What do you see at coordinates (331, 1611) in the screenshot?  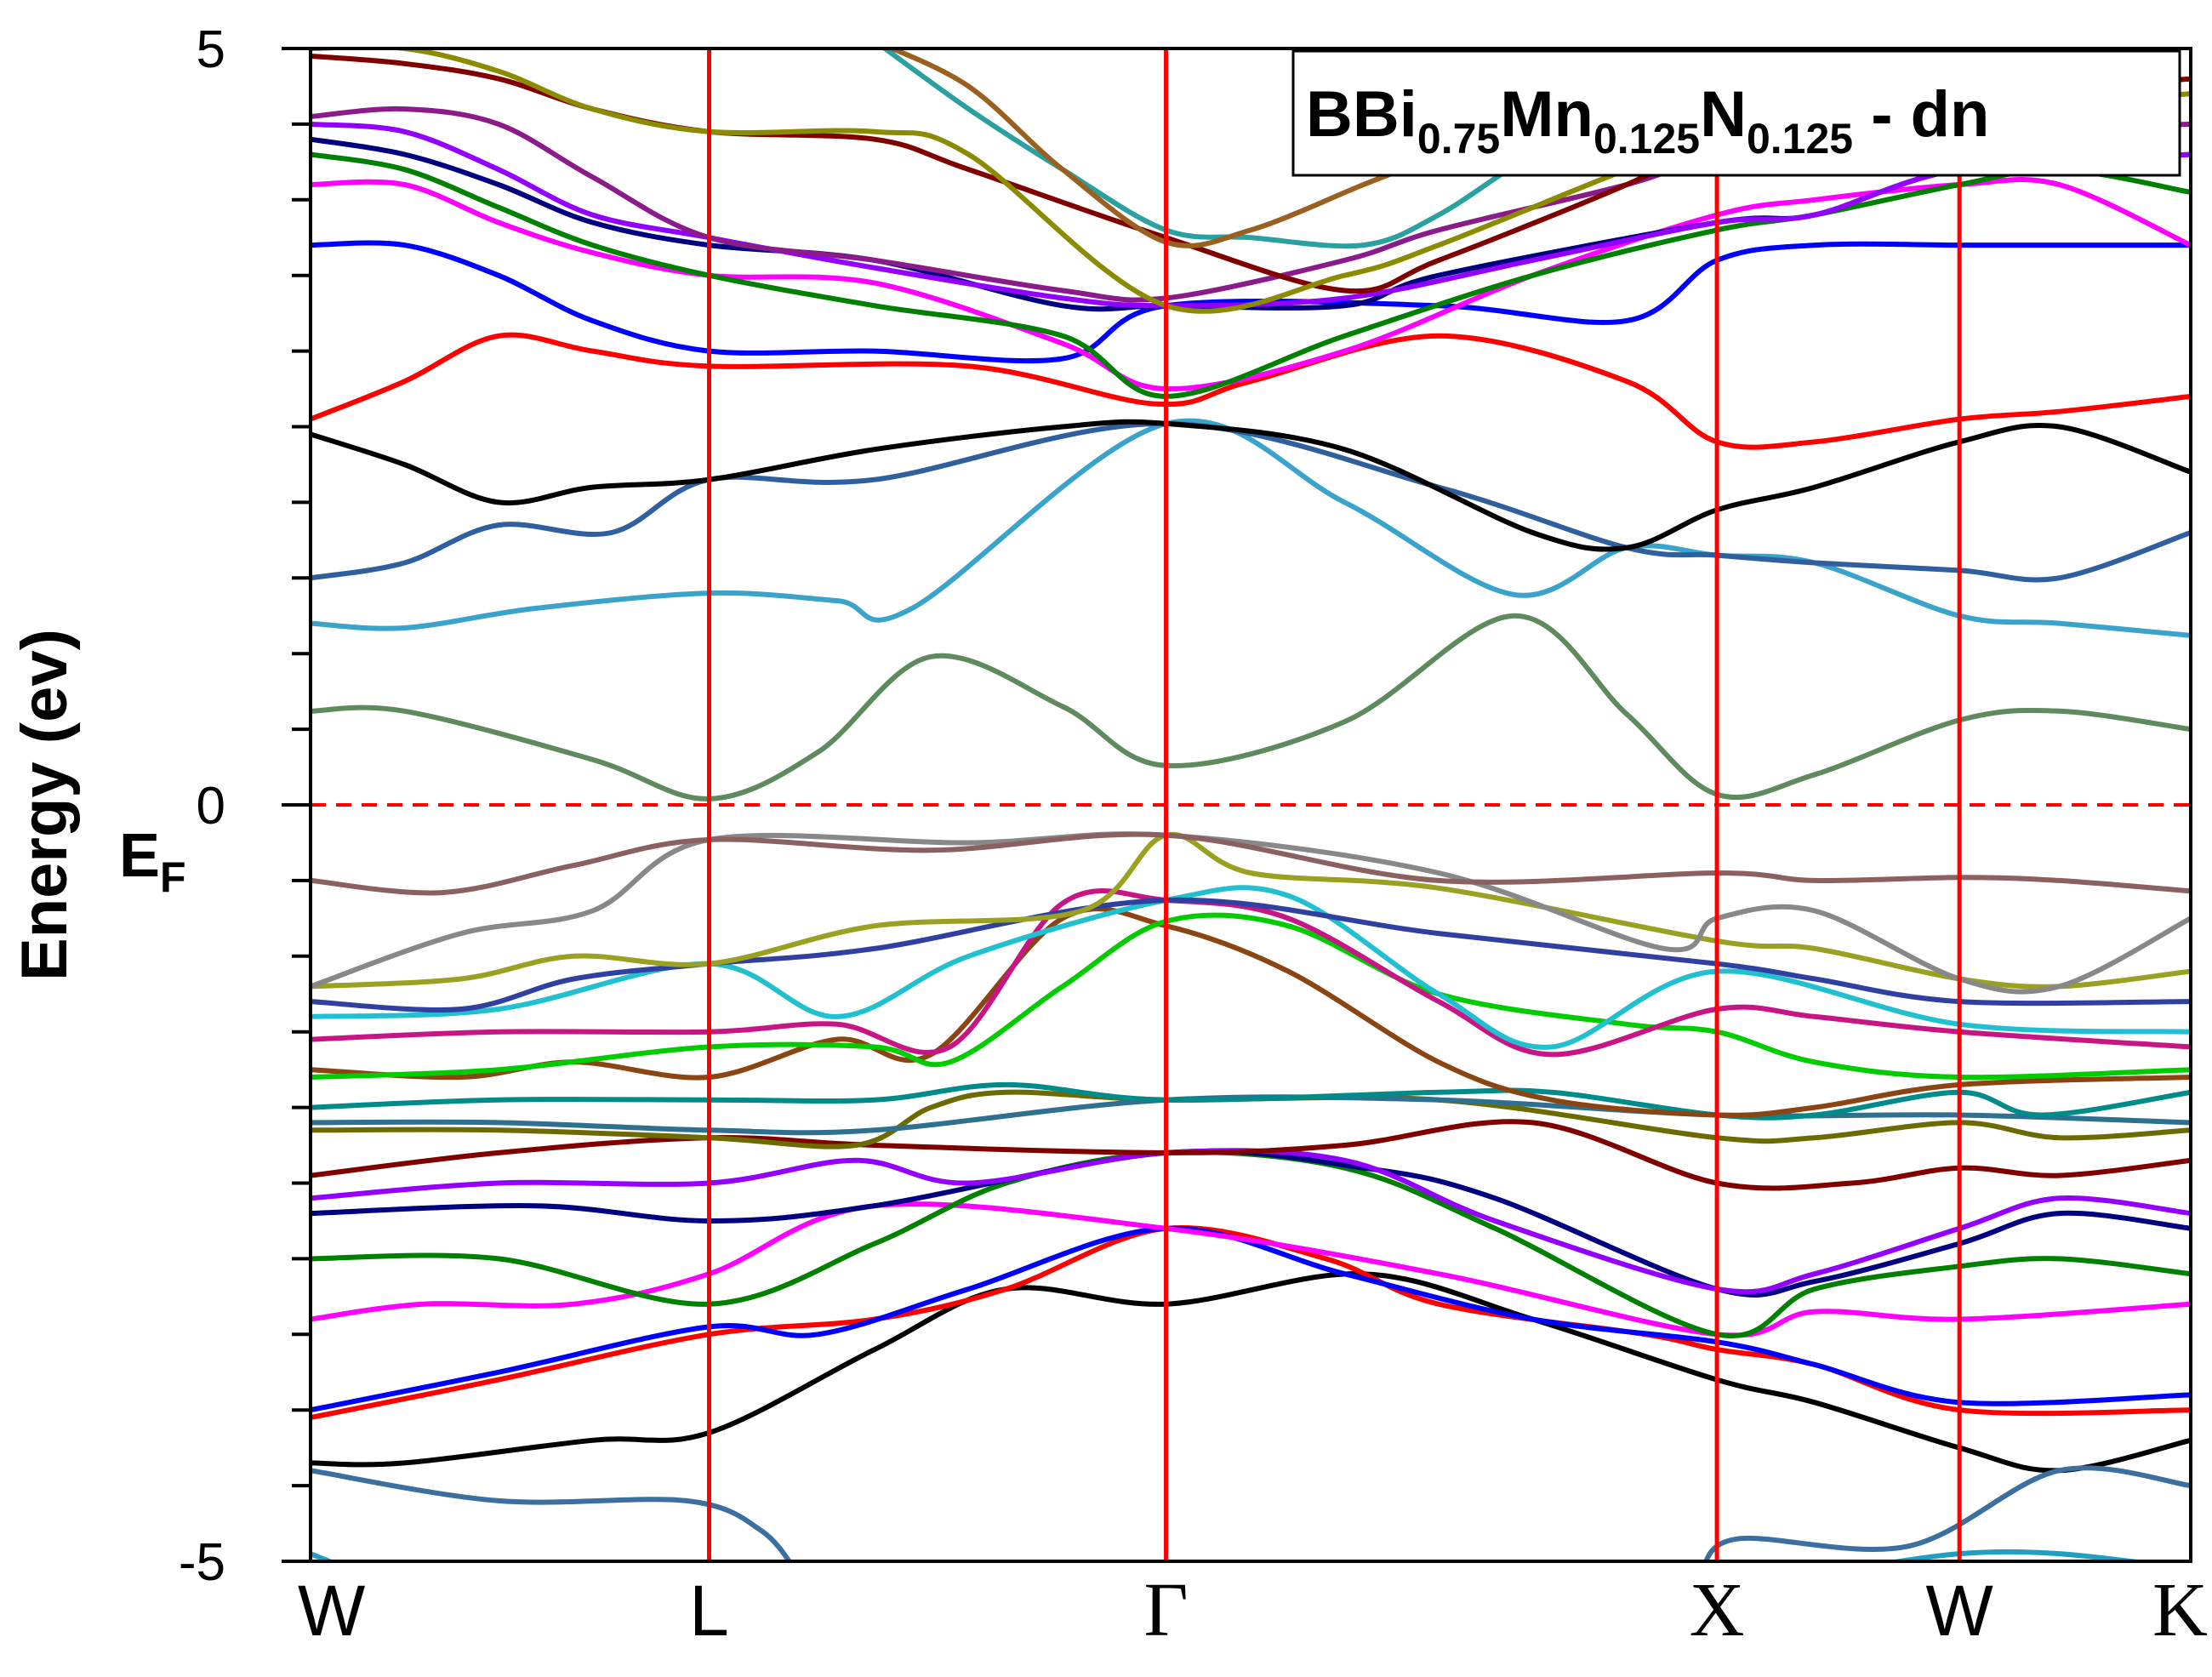 I see `k-point-label-1: W` at bounding box center [331, 1611].